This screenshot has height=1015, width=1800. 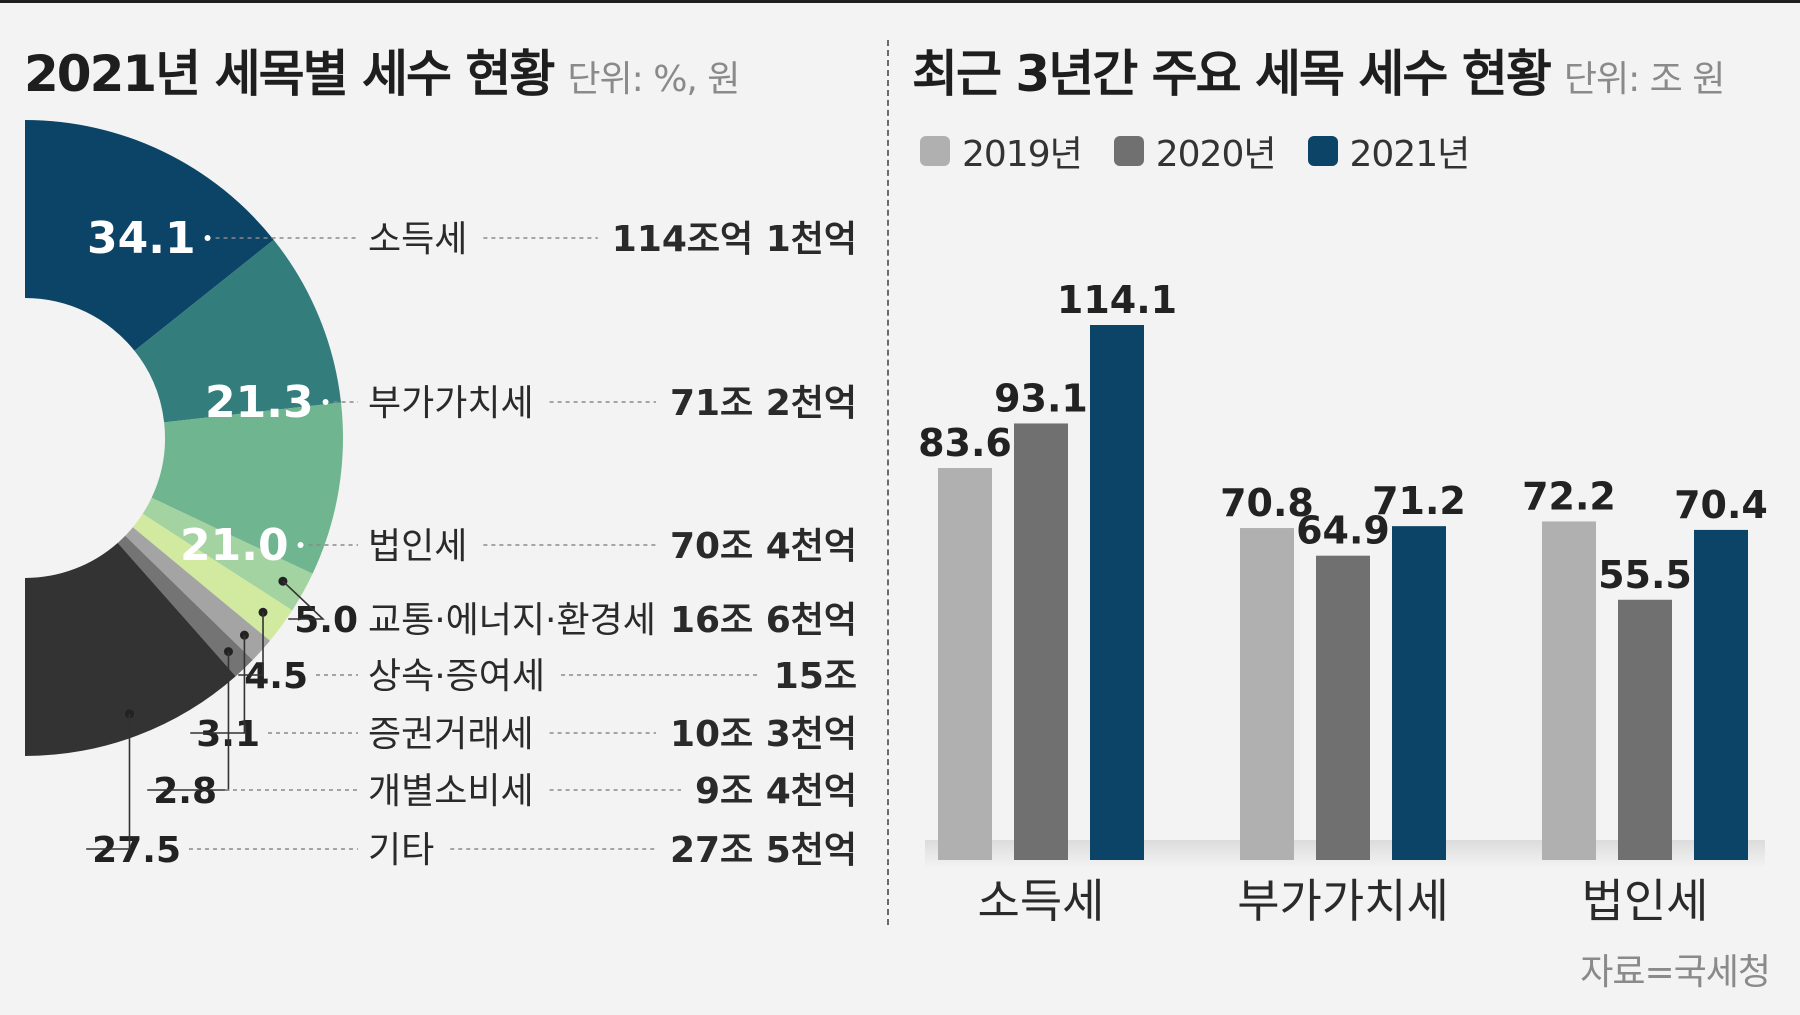 What do you see at coordinates (234, 545) in the screenshot?
I see `pie-percent-2: 21.0` at bounding box center [234, 545].